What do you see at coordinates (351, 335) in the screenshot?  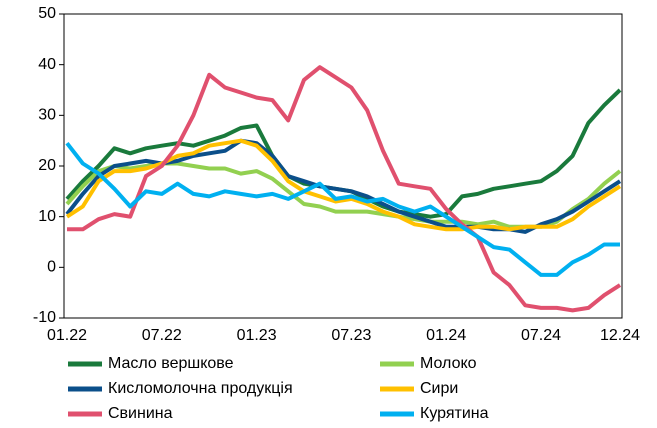 I see `x-tick-label: 07.23` at bounding box center [351, 335].